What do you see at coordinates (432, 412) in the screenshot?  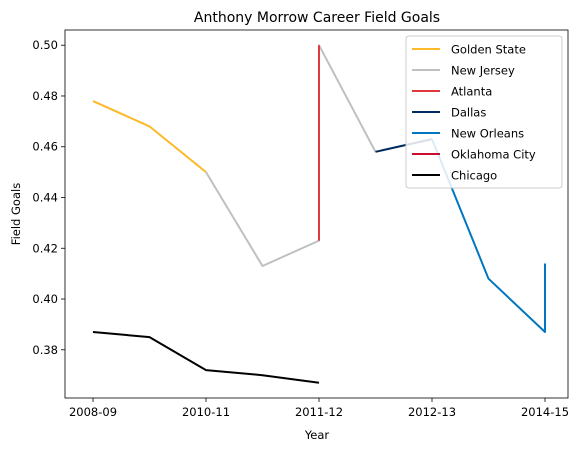 I see `x-tick-label: 2012-13` at bounding box center [432, 412].